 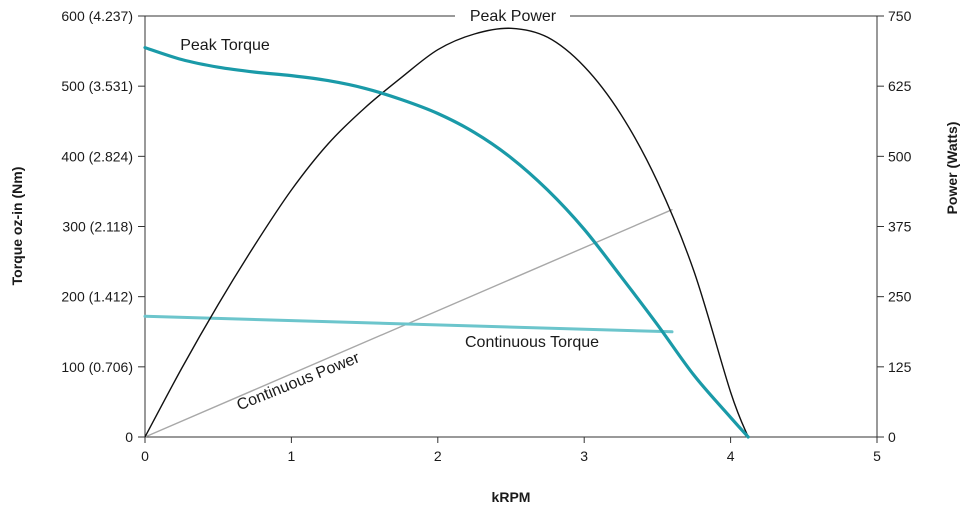 I want to click on x-tick-label: 2, so click(x=438, y=456).